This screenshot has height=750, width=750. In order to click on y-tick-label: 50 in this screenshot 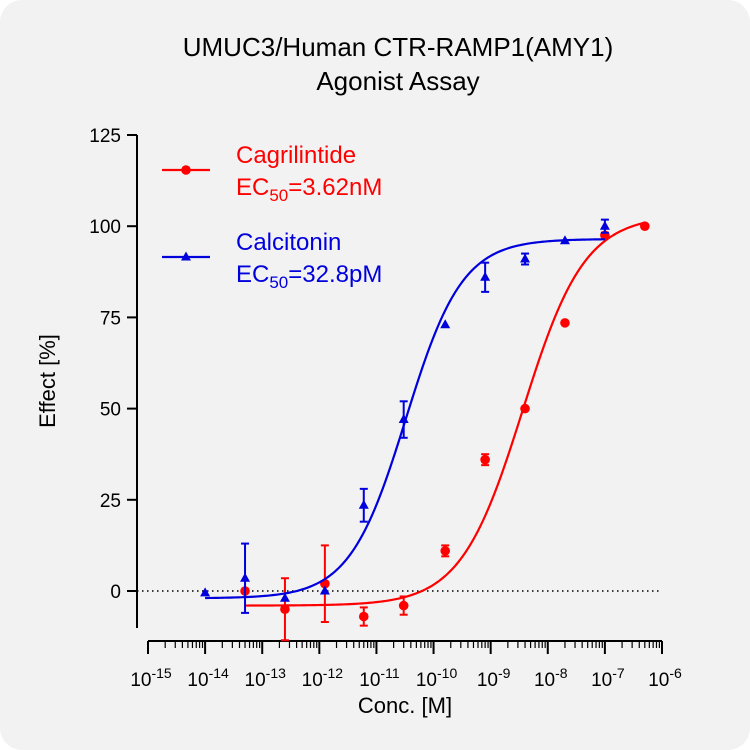, I will do `click(110, 410)`.